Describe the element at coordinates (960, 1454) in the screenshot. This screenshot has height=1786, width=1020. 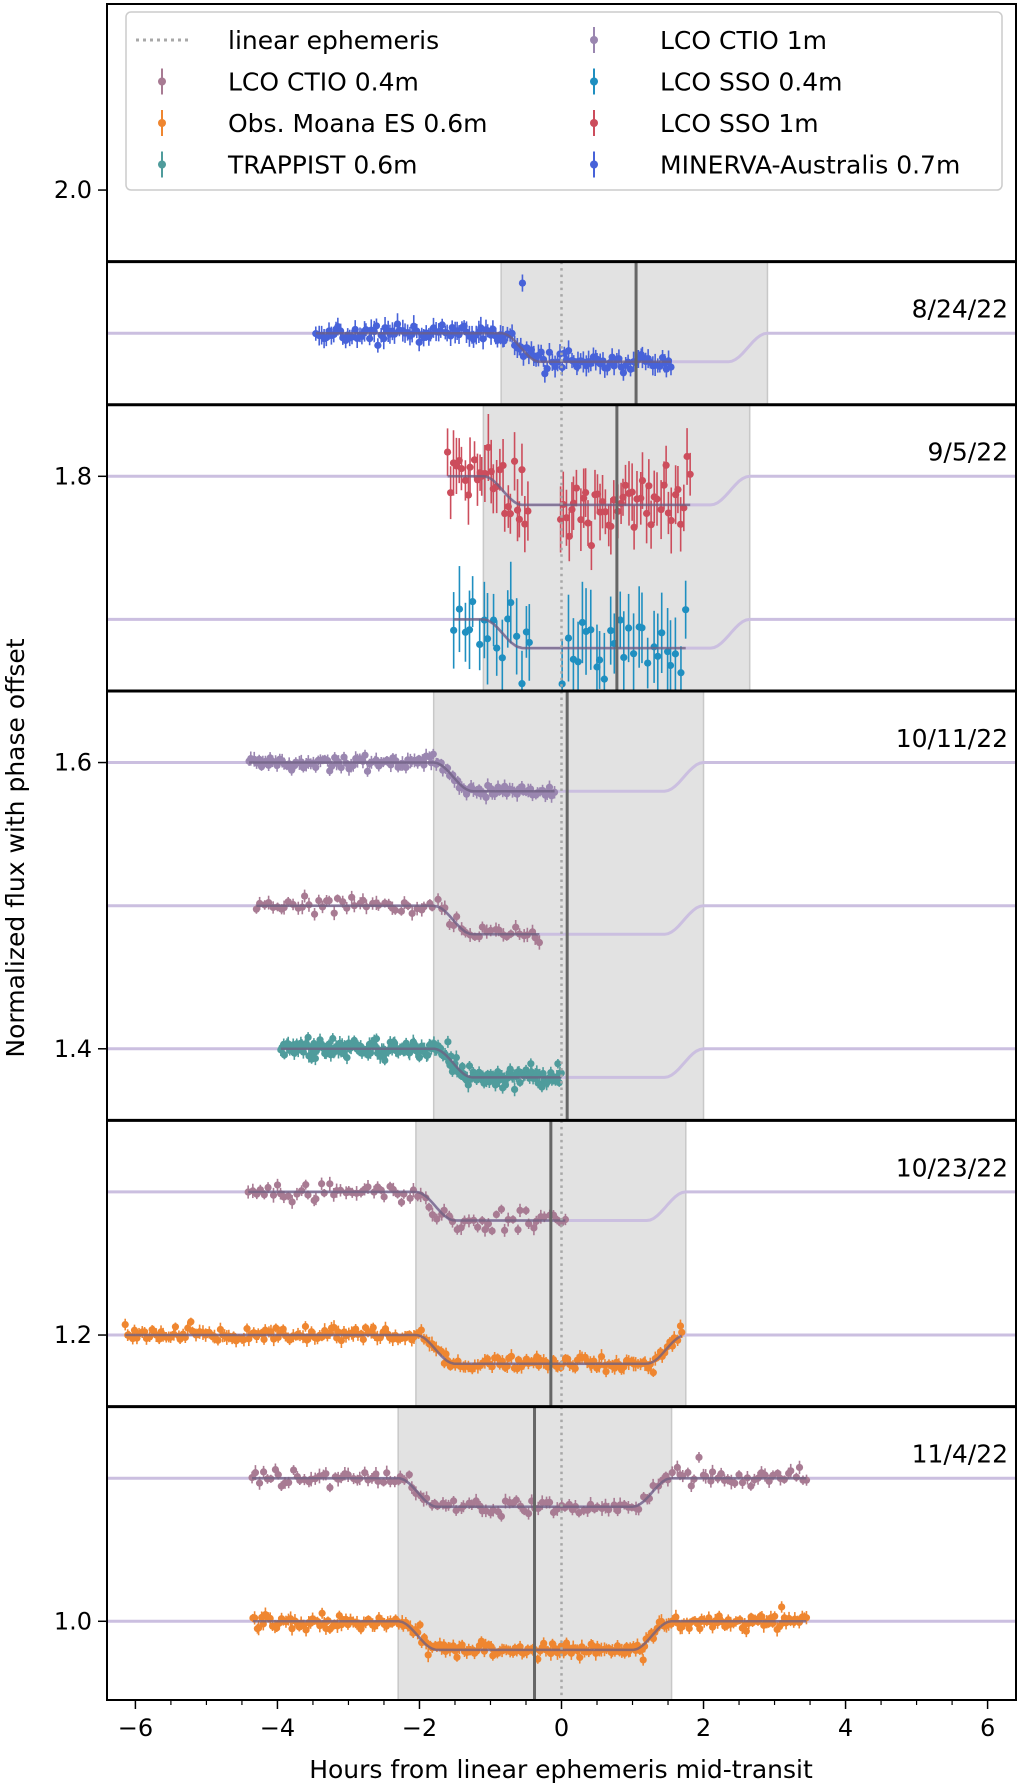
I see `panel-date-label: 11/4/22` at that location.